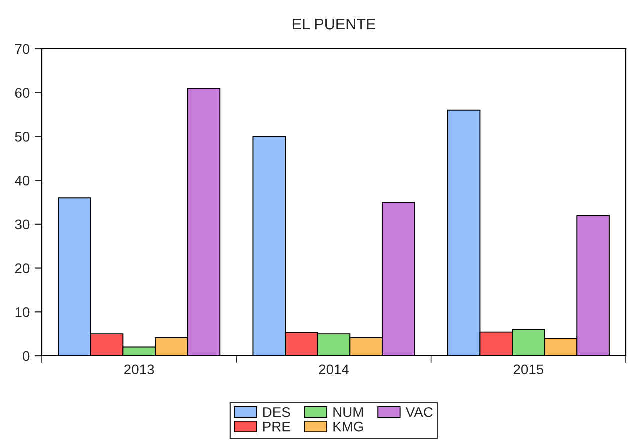 The width and height of the screenshot is (629, 443). I want to click on y-tick-label: 10, so click(23, 312).